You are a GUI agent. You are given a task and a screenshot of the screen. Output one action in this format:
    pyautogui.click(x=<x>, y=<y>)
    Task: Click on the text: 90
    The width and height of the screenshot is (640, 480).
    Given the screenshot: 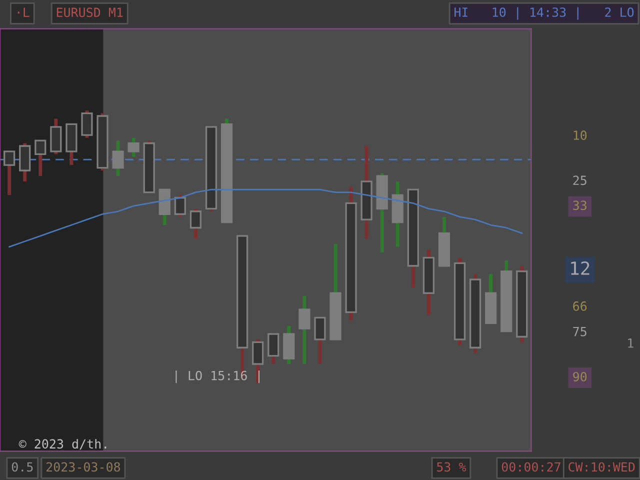 What is the action you would take?
    pyautogui.click(x=580, y=377)
    